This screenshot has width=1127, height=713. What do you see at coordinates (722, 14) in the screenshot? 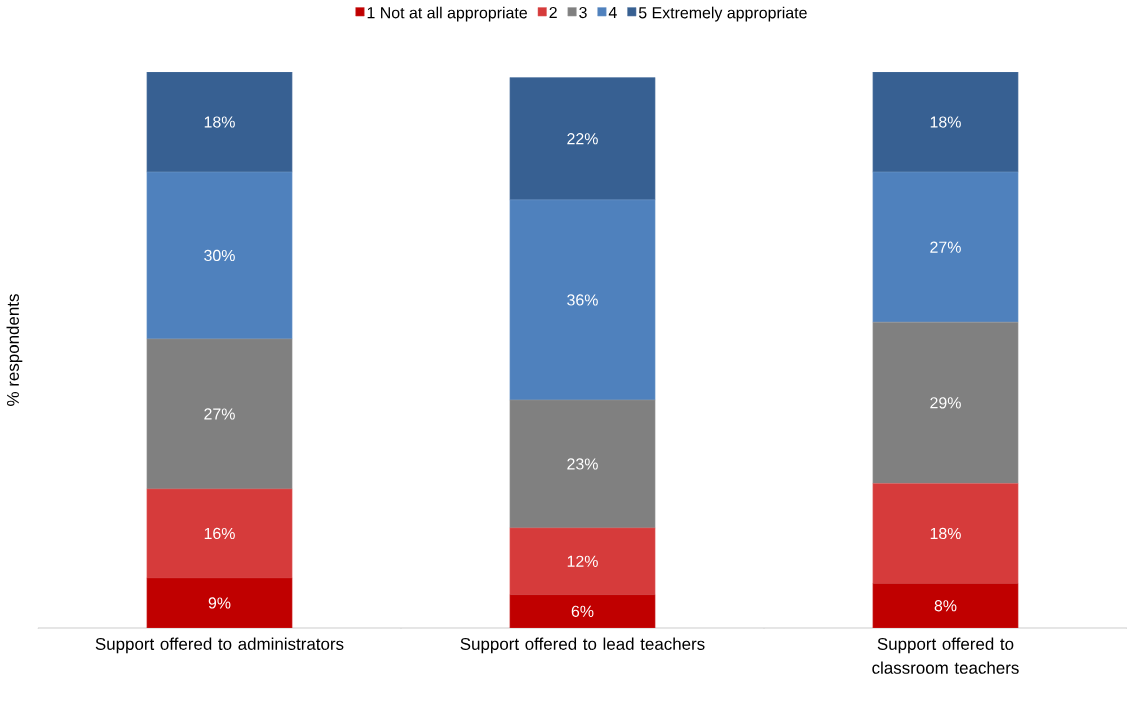
I see `legend-label: 5 Extremely appropriate` at bounding box center [722, 14].